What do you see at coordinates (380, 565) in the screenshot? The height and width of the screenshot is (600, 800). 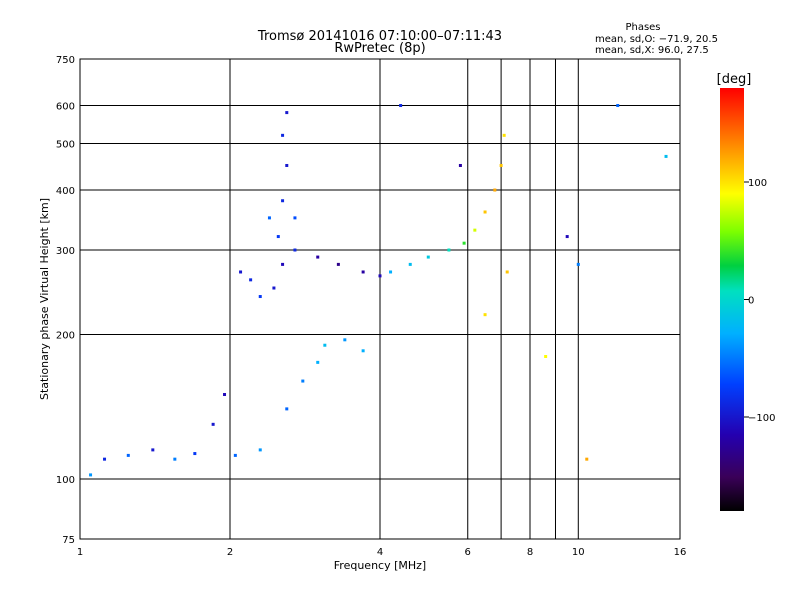 I see `x-axis-label: Frequency [MHz]` at bounding box center [380, 565].